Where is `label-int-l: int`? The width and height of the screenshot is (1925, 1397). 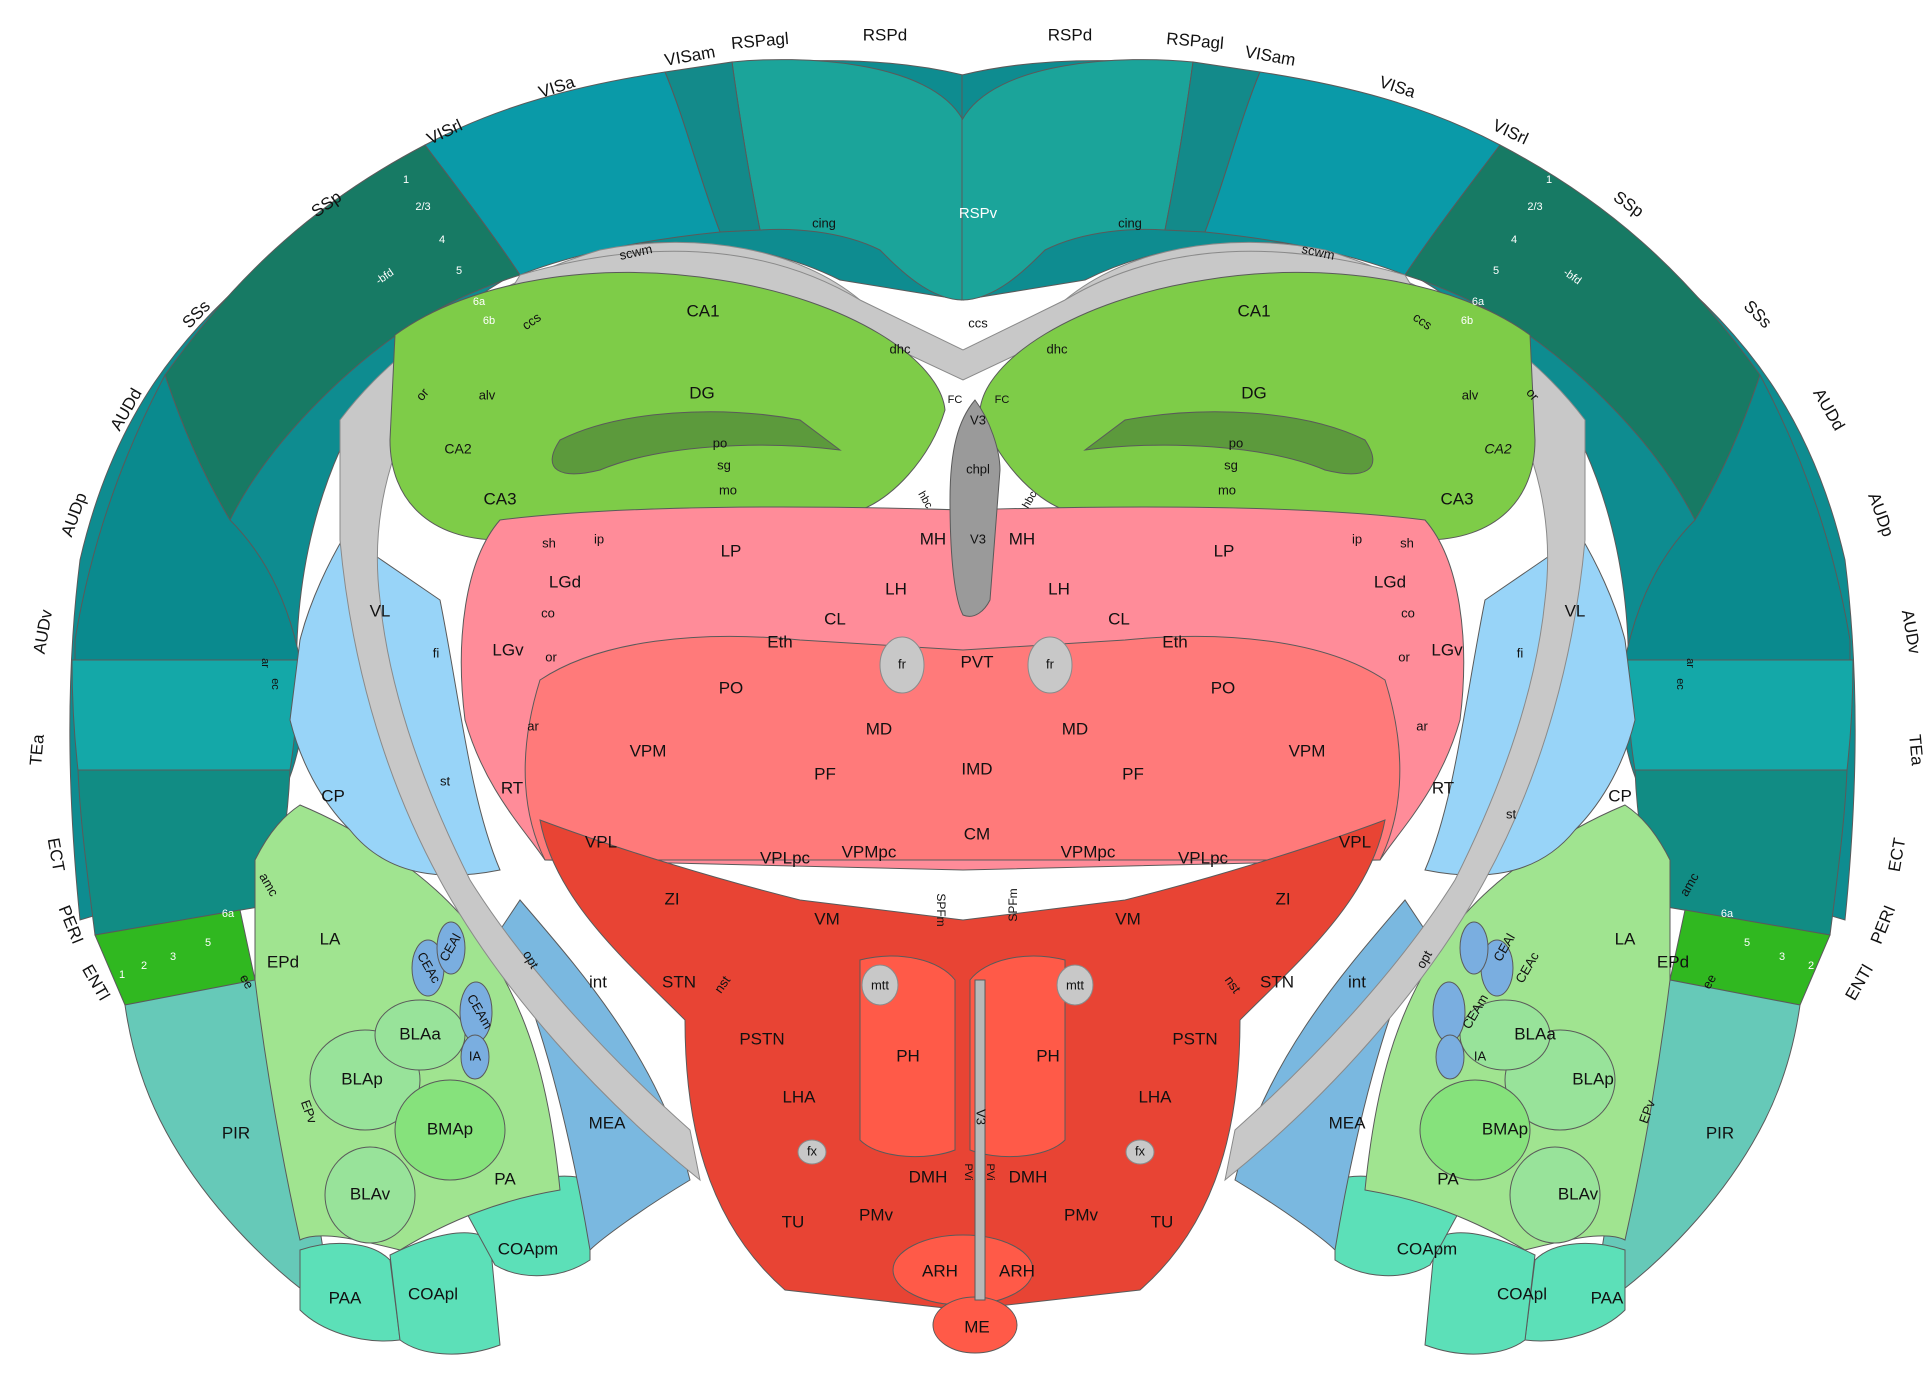
label-int-l: int is located at coordinates (598, 981).